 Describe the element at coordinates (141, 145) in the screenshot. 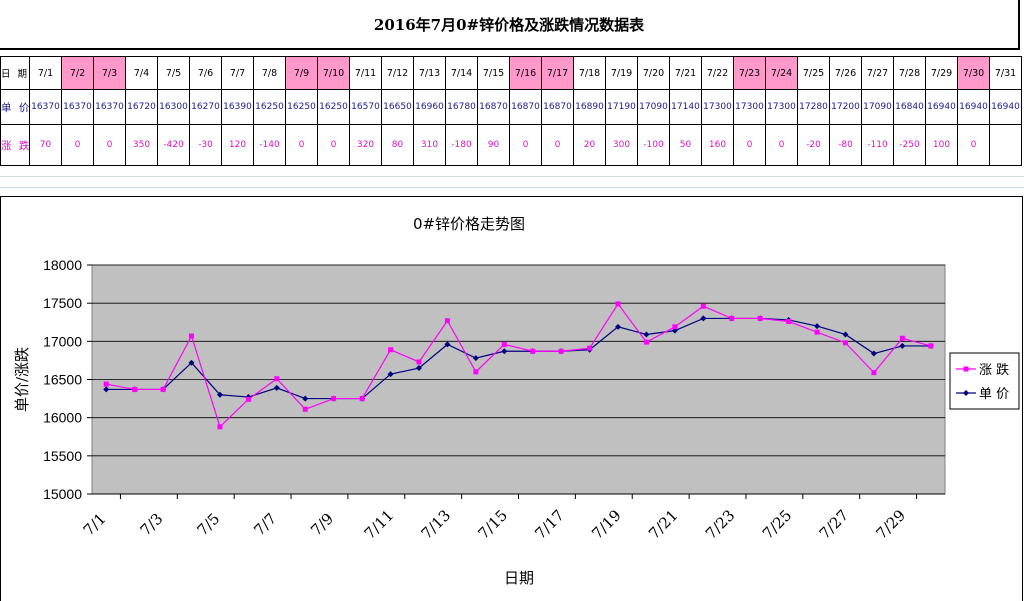

I see `change-cell: 350` at that location.